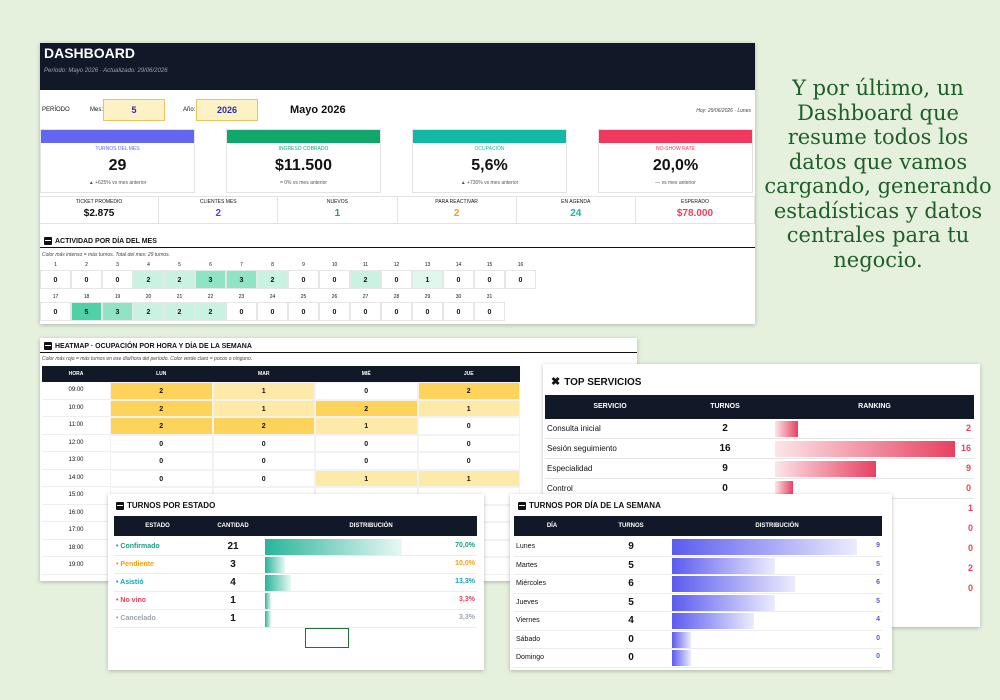 The height and width of the screenshot is (700, 1000). I want to click on dia-value: 6, so click(878, 582).